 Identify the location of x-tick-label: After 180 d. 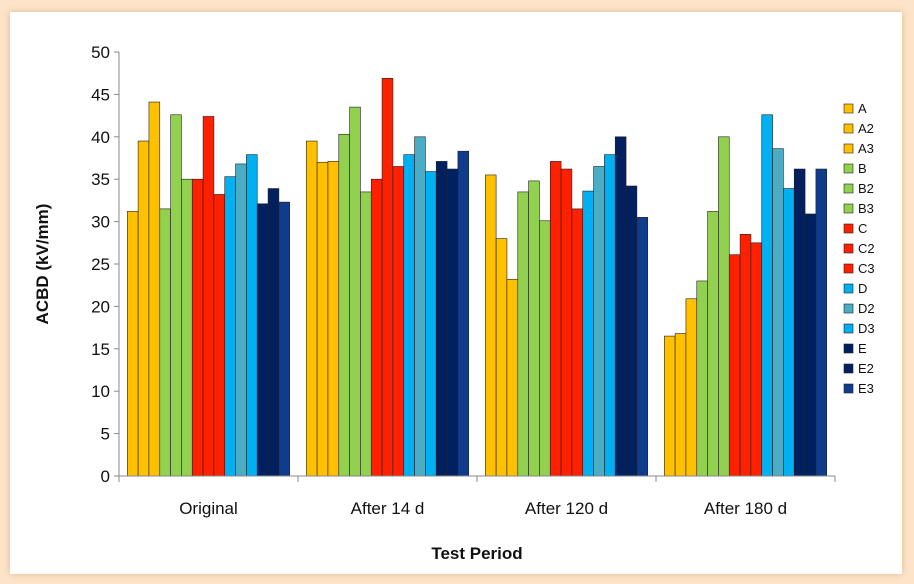
(745, 508).